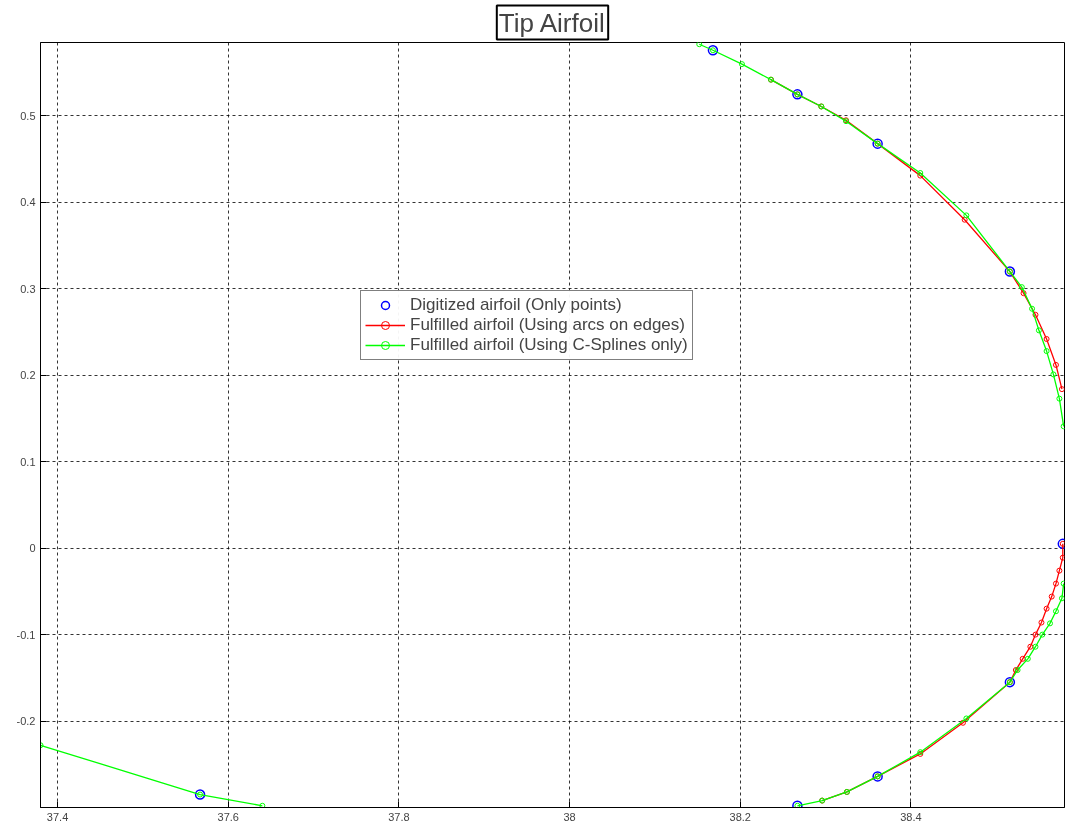  What do you see at coordinates (26, 721) in the screenshot?
I see `y-tick-label: -0.2` at bounding box center [26, 721].